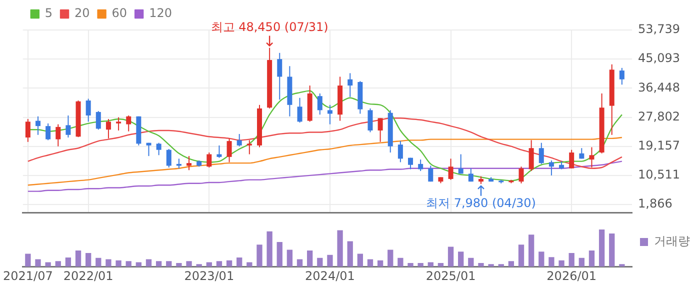 The width and height of the screenshot is (700, 289). Describe the element at coordinates (659, 87) in the screenshot. I see `y-tick-label: 36,448` at that location.